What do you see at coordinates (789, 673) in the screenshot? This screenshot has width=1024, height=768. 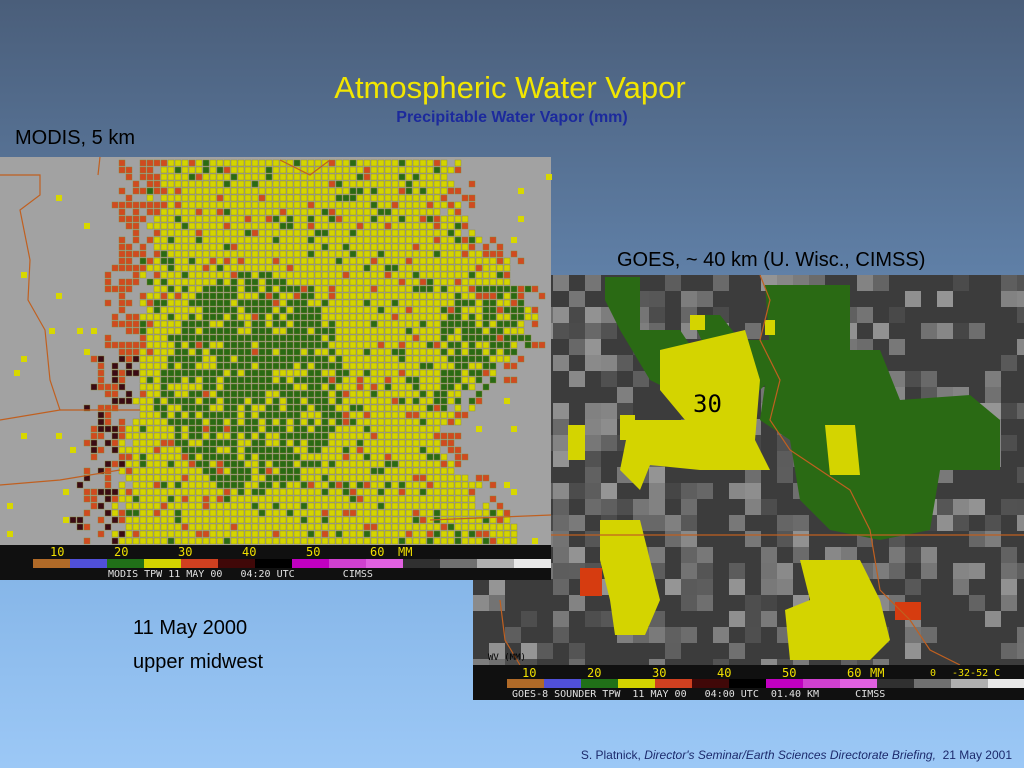 I see `colorbar-label: 50` at bounding box center [789, 673].